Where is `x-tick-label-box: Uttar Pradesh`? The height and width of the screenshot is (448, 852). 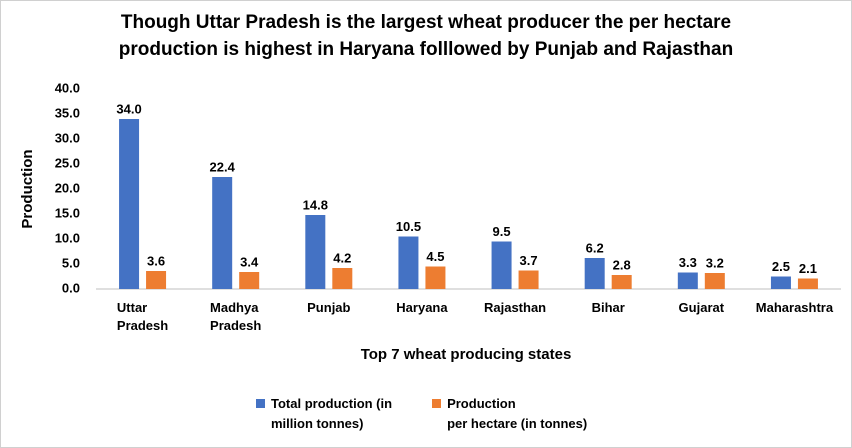 x-tick-label-box: Uttar Pradesh is located at coordinates (143, 317).